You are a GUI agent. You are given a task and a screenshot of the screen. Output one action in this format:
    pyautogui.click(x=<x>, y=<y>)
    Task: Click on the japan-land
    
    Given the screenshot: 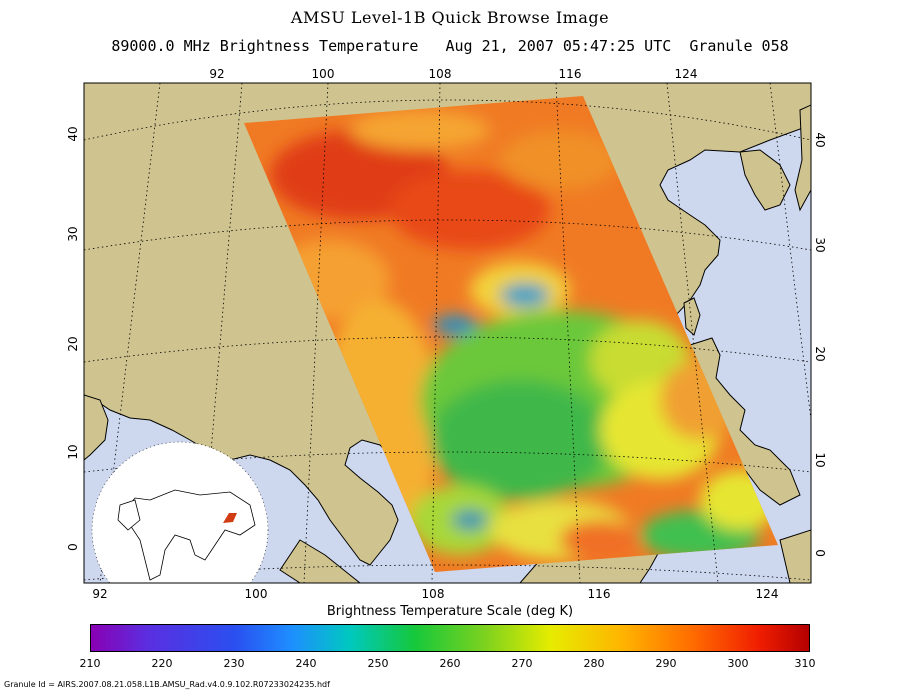 What is the action you would take?
    pyautogui.click(x=802, y=158)
    